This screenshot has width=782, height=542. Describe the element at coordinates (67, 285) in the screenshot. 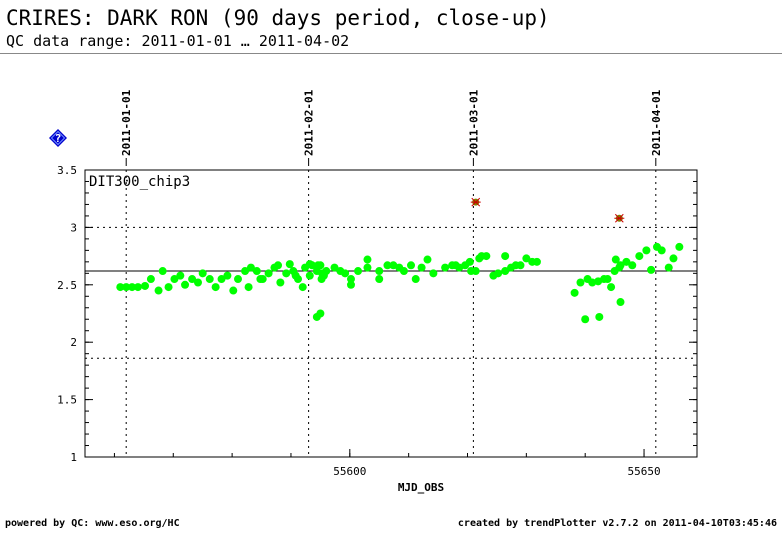

I see `y-tick-label-3: 2.5` at that location.